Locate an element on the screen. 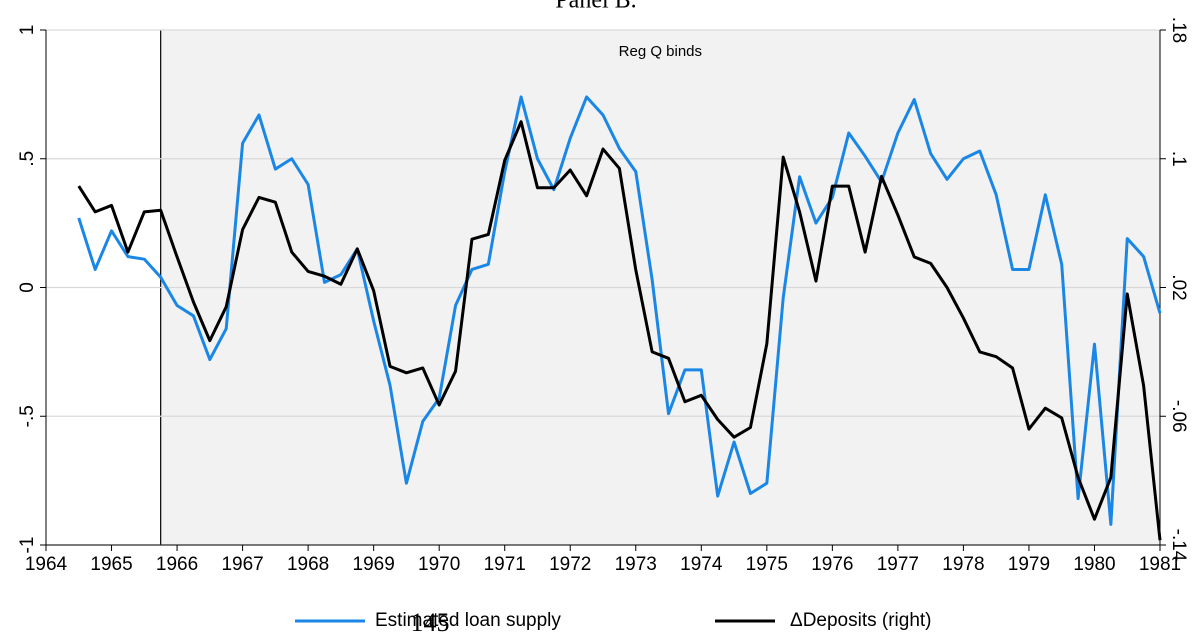 Image resolution: width=1193 pixels, height=637 pixels. chart-title: Panel B. is located at coordinates (595, 7).